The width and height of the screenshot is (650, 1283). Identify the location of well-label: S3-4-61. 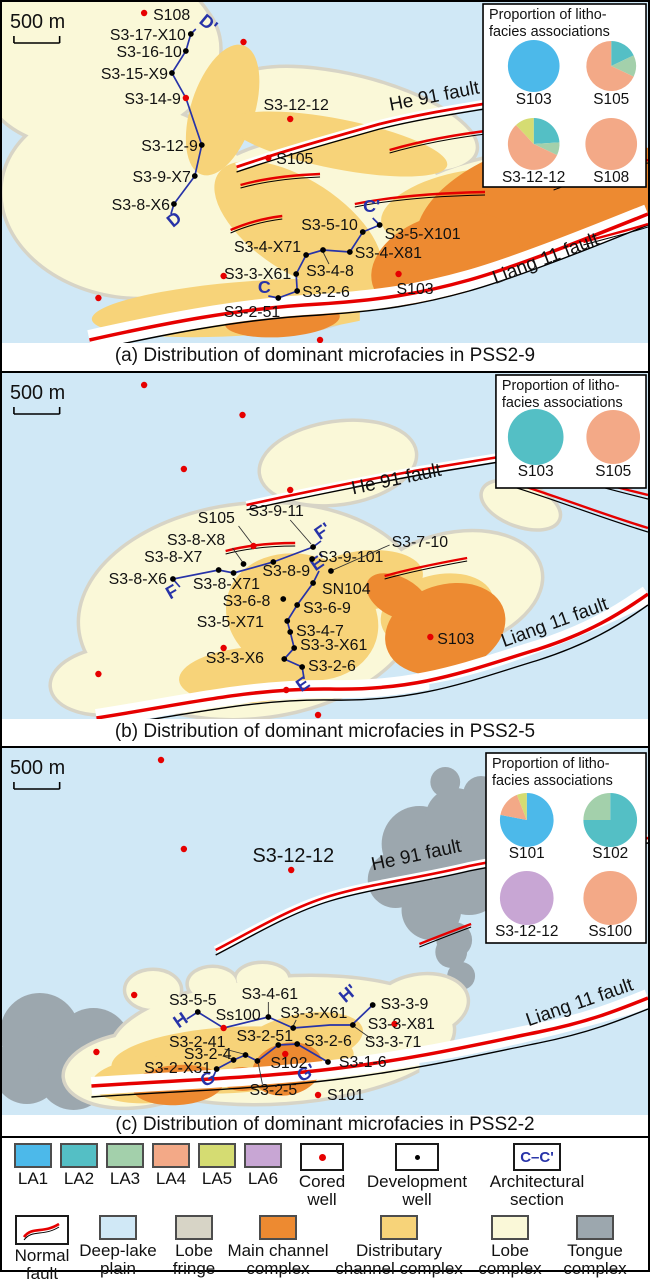
(270, 994).